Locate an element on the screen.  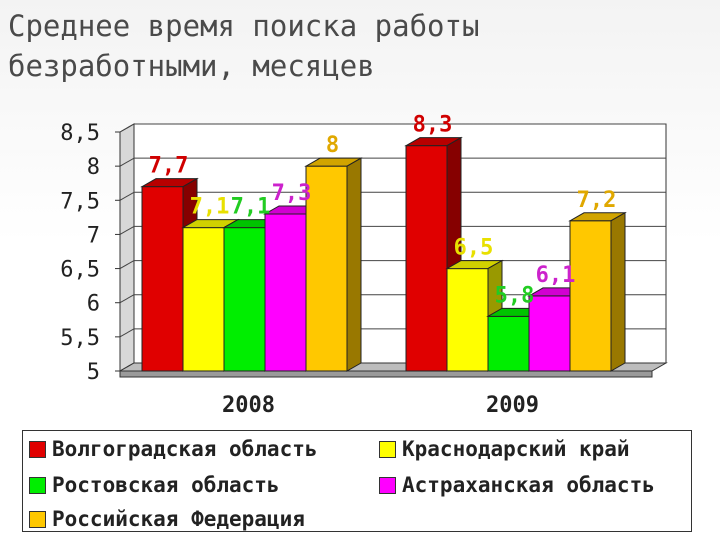
legend-item: Астраханская область is located at coordinates (517, 485).